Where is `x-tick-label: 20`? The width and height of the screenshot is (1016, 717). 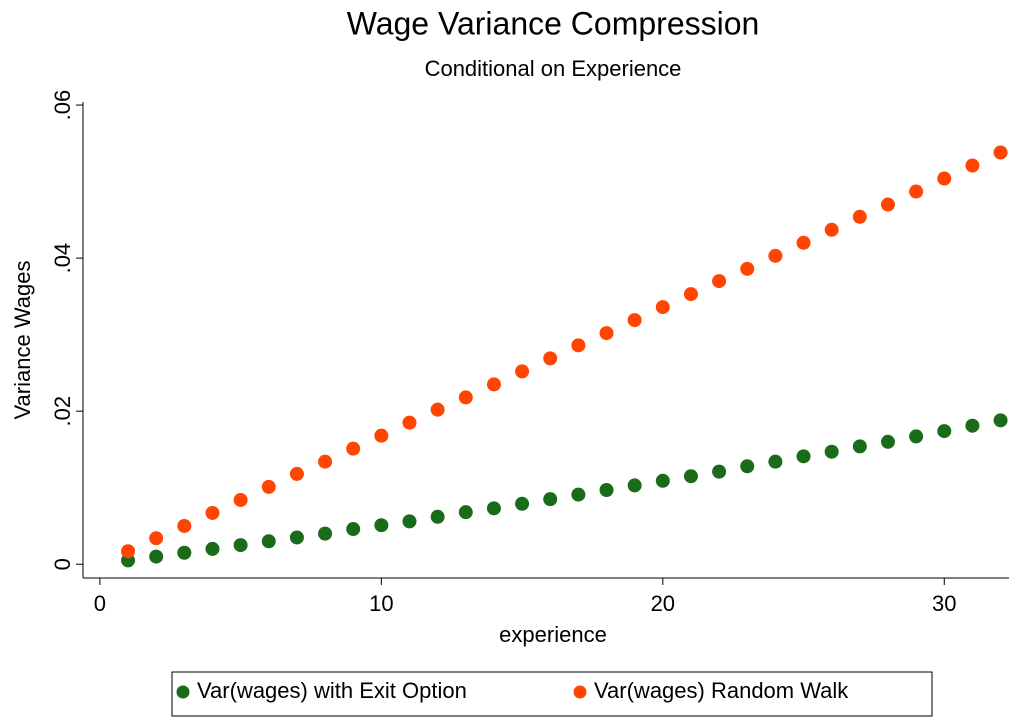
x-tick-label: 20 is located at coordinates (663, 603).